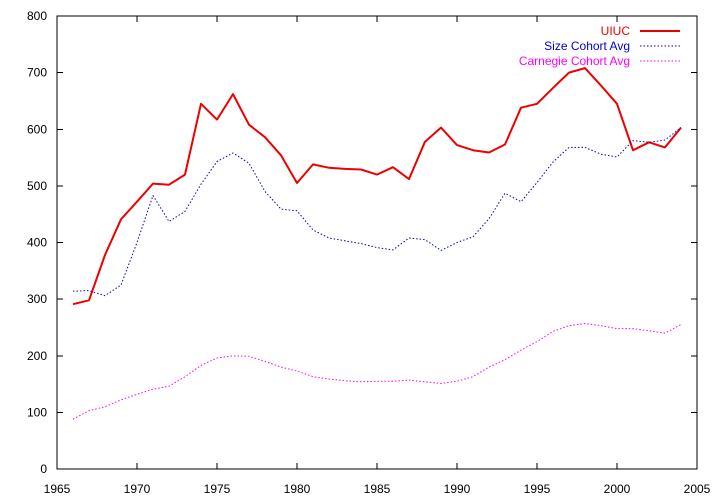 The image size is (720, 504). Describe the element at coordinates (537, 489) in the screenshot. I see `x-tick-label: 1995` at that location.